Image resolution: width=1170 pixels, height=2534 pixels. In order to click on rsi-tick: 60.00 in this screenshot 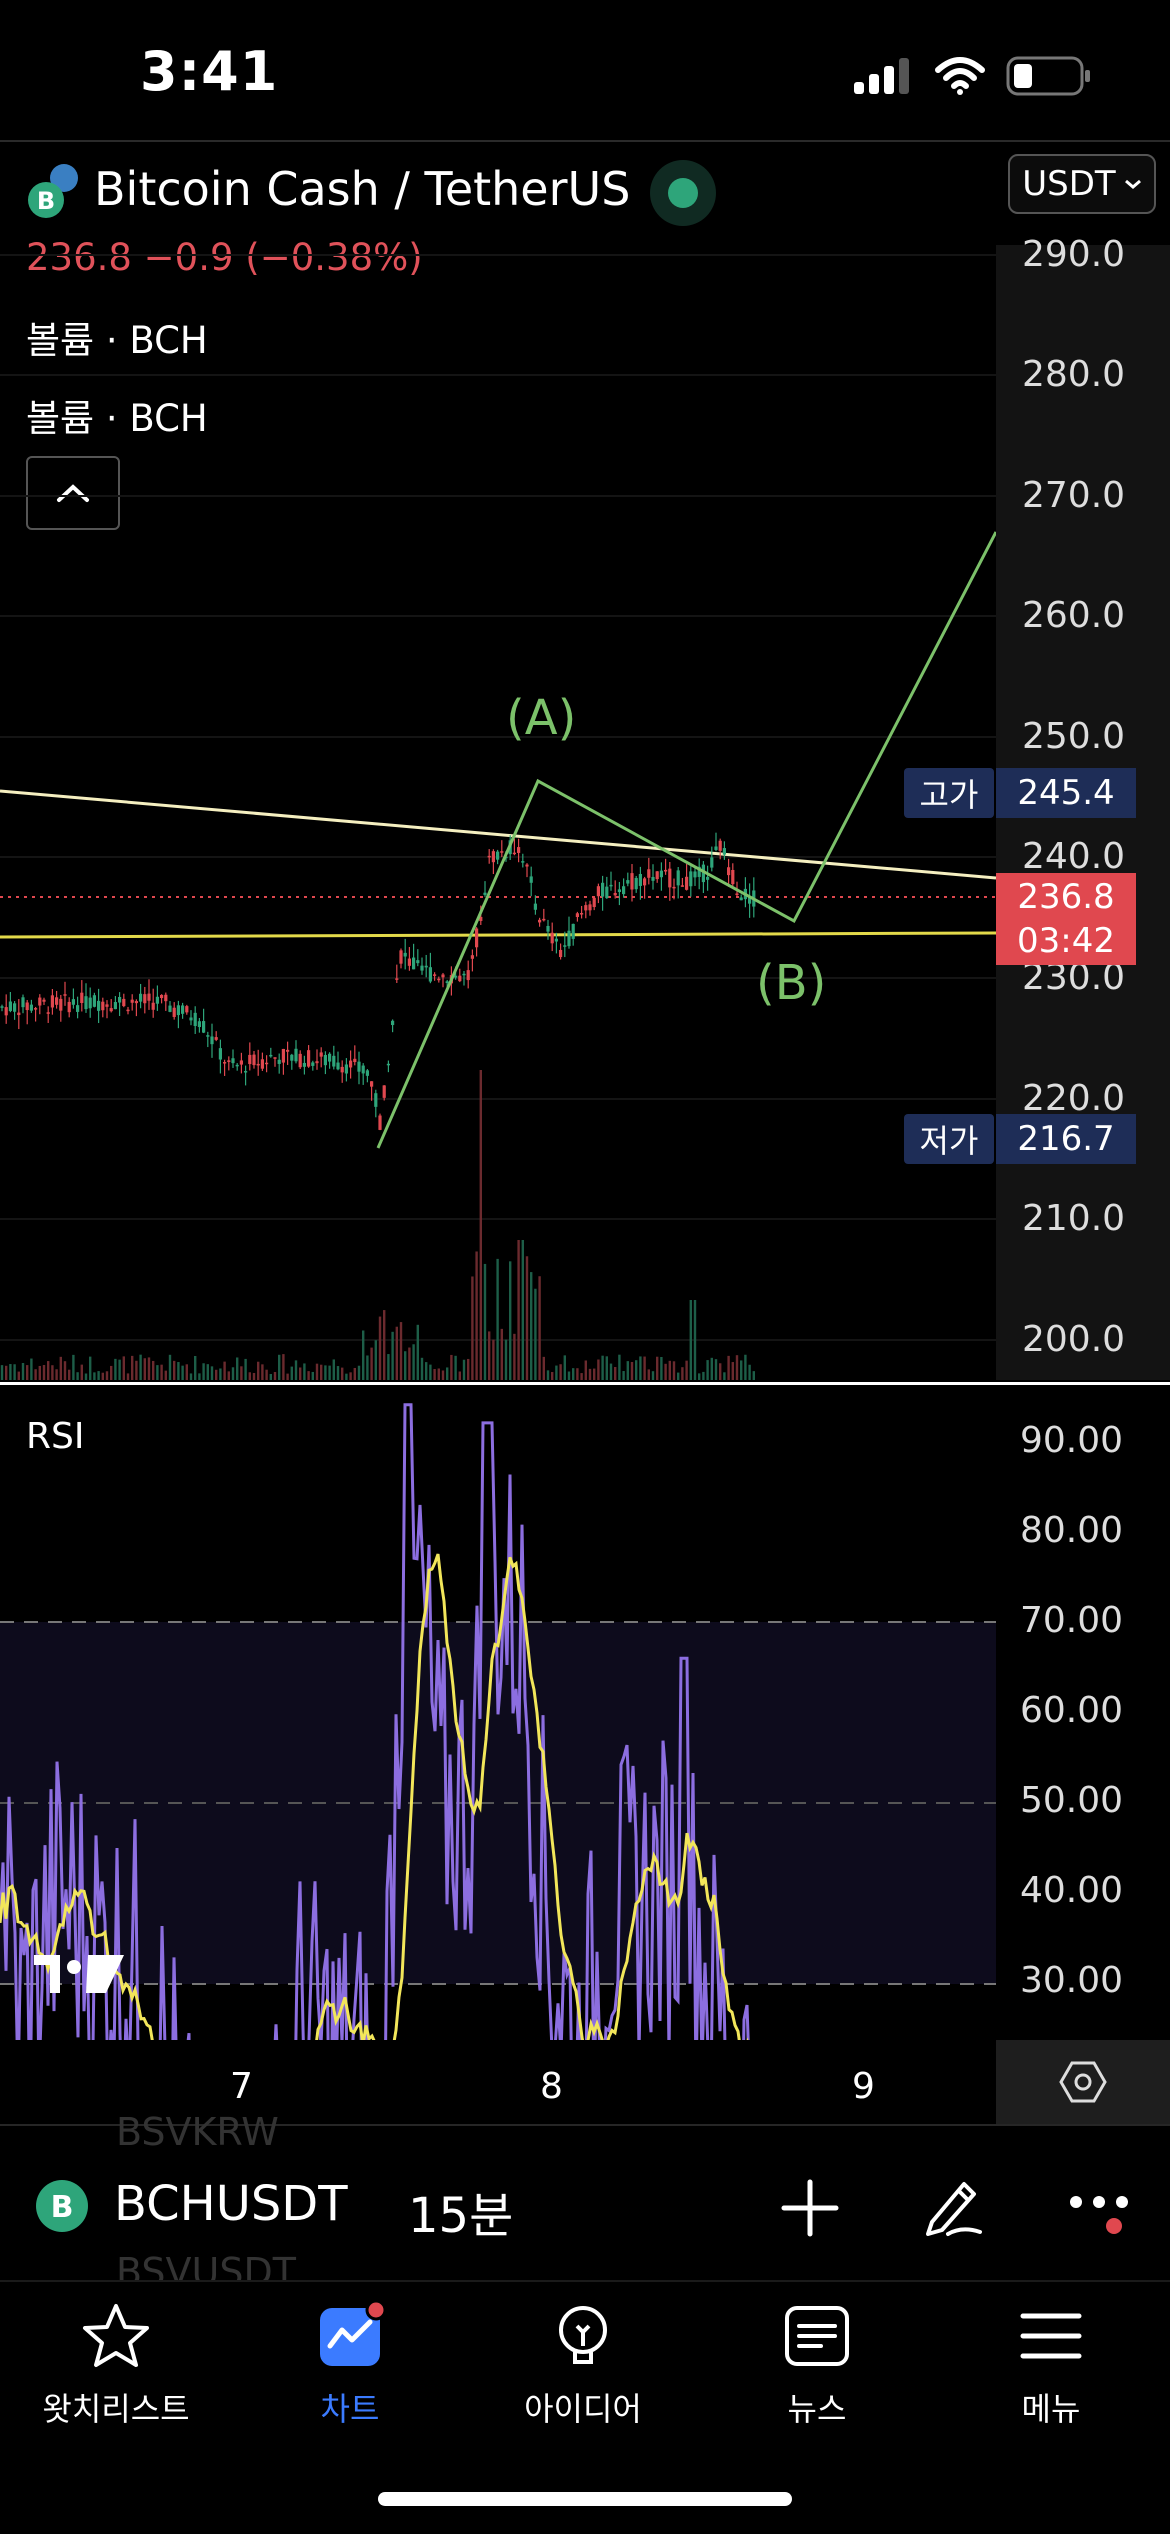, I will do `click(1072, 1710)`.